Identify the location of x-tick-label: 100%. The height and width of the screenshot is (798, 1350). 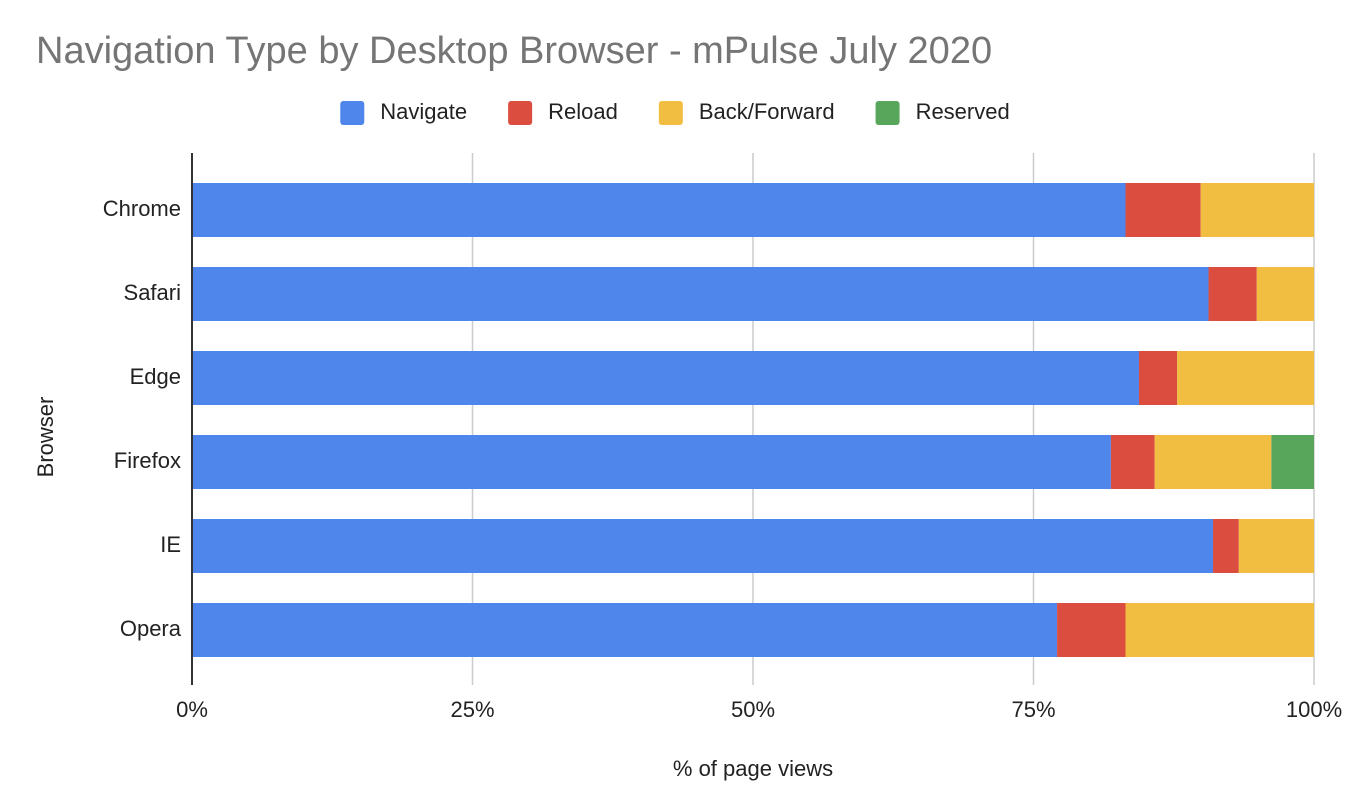
(1314, 709).